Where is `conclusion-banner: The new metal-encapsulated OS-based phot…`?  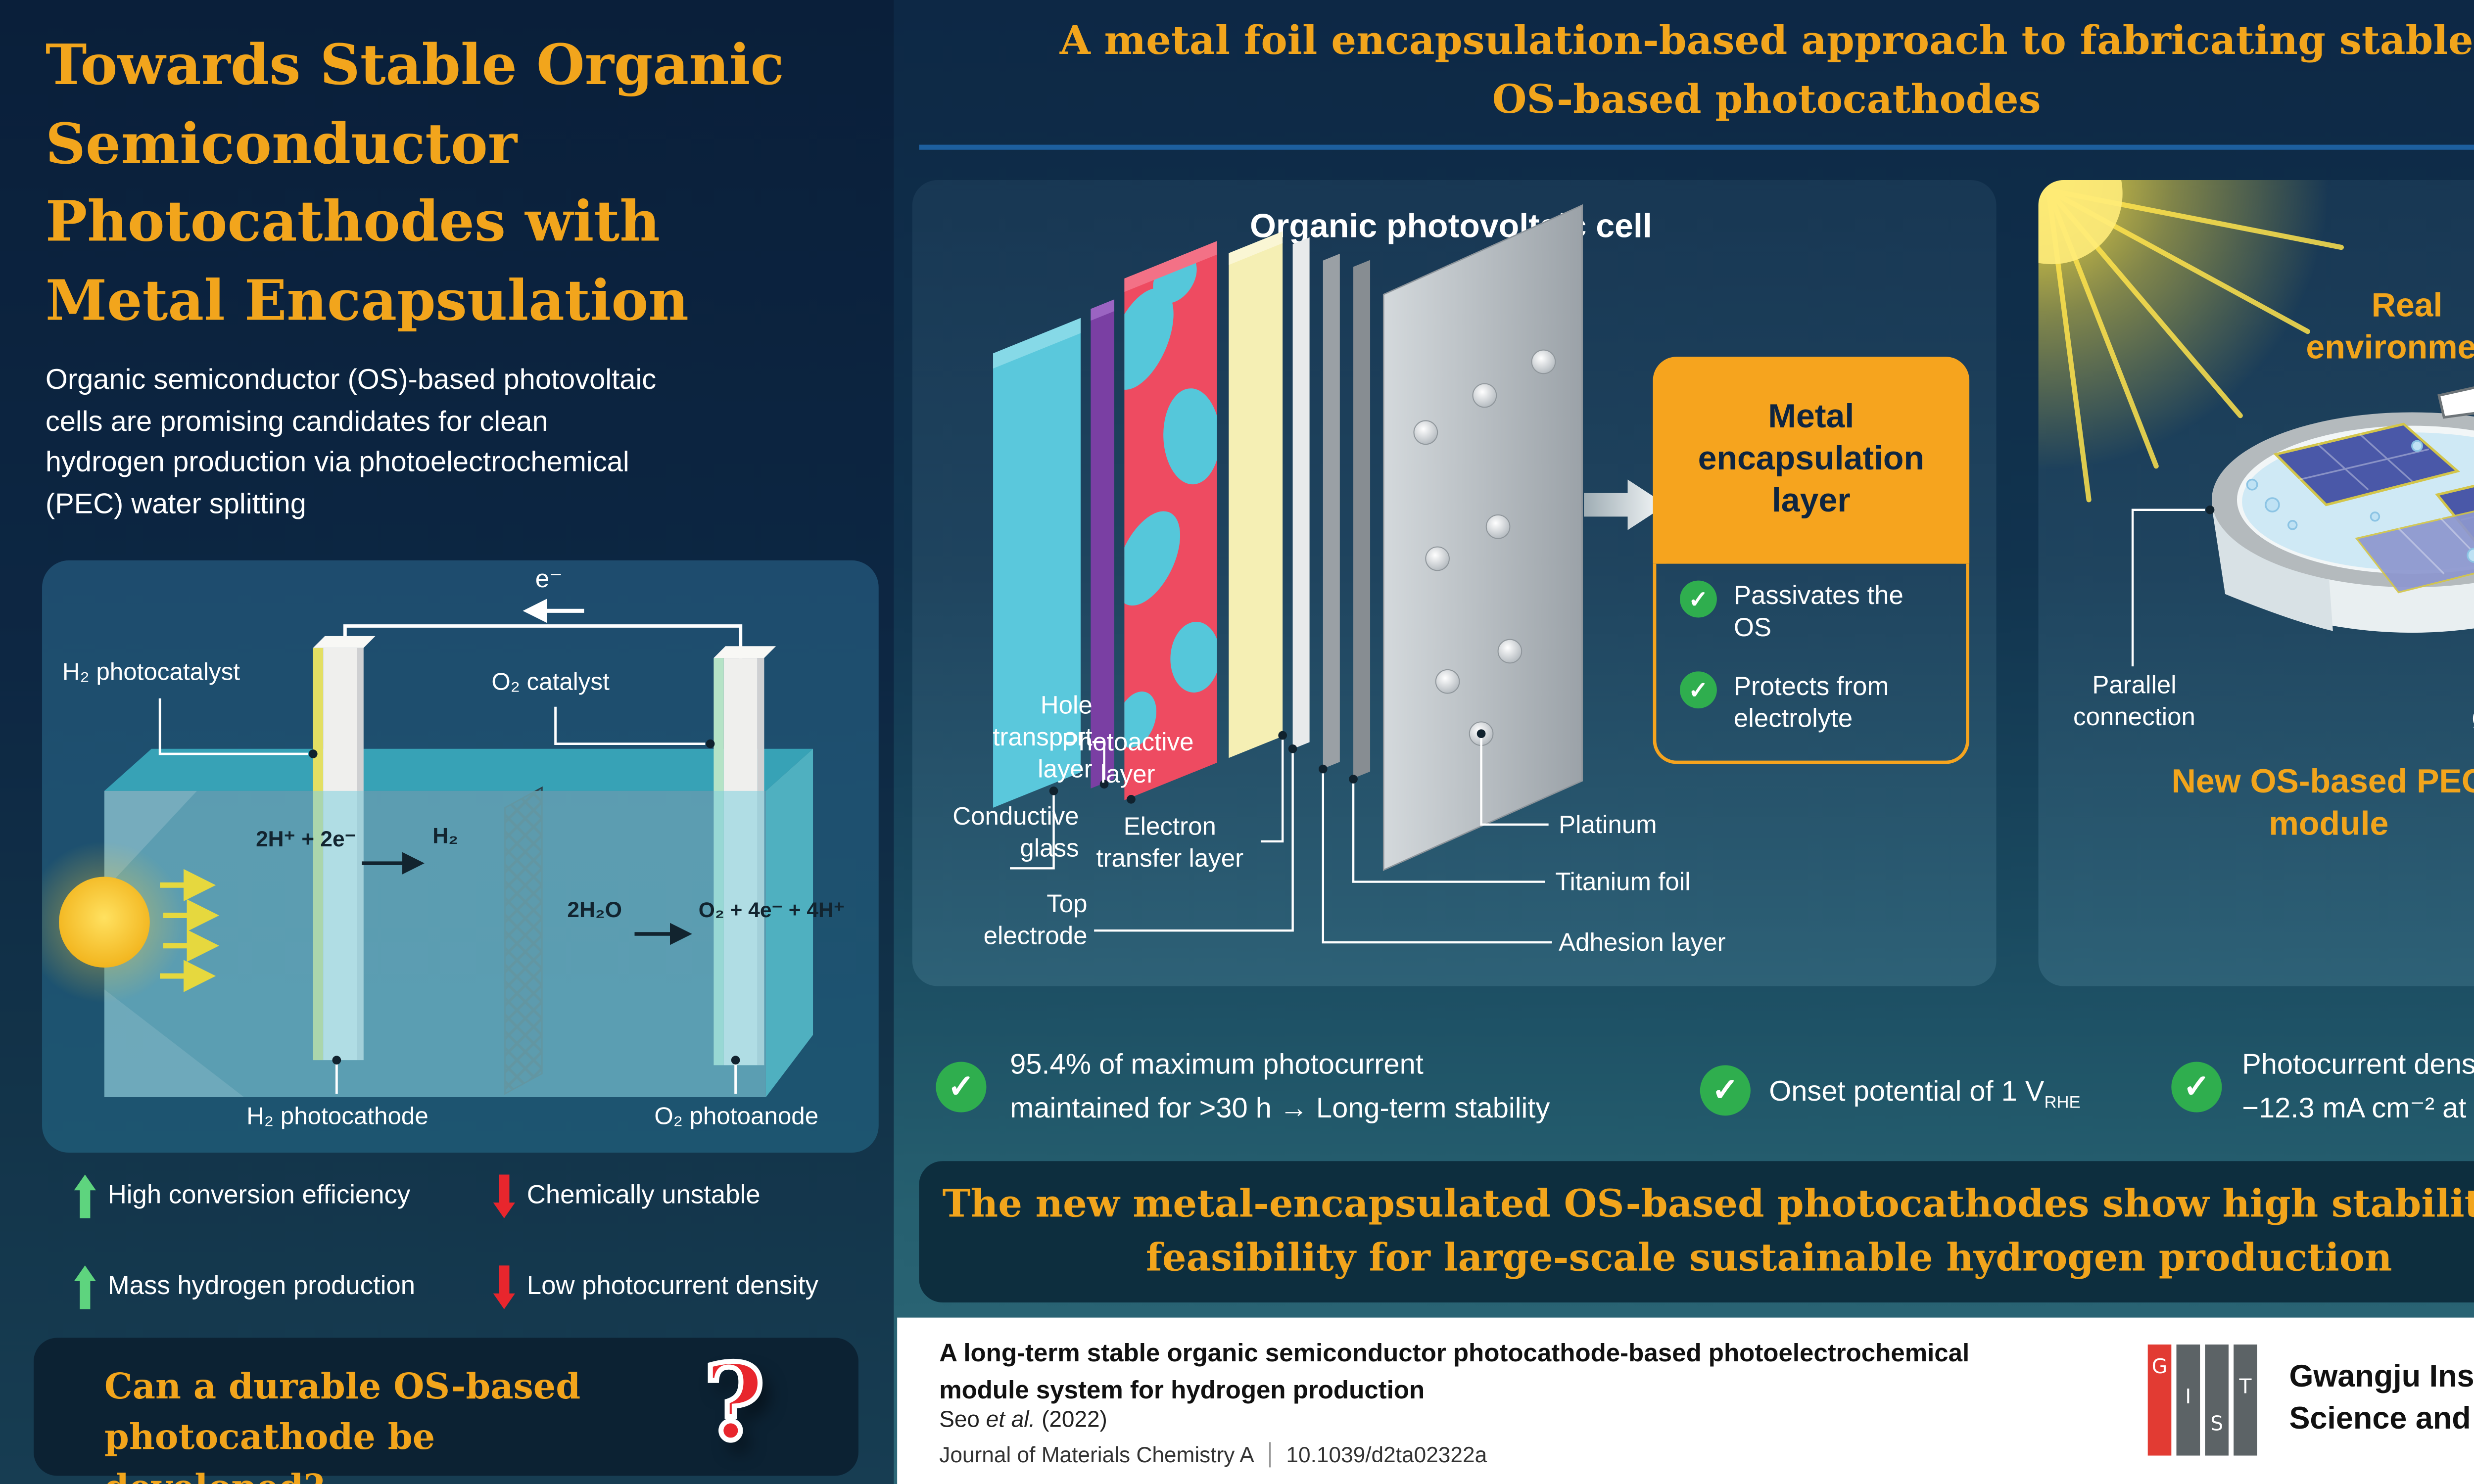
conclusion-banner: The new metal-encapsulated OS-based phot… is located at coordinates (1697, 1231).